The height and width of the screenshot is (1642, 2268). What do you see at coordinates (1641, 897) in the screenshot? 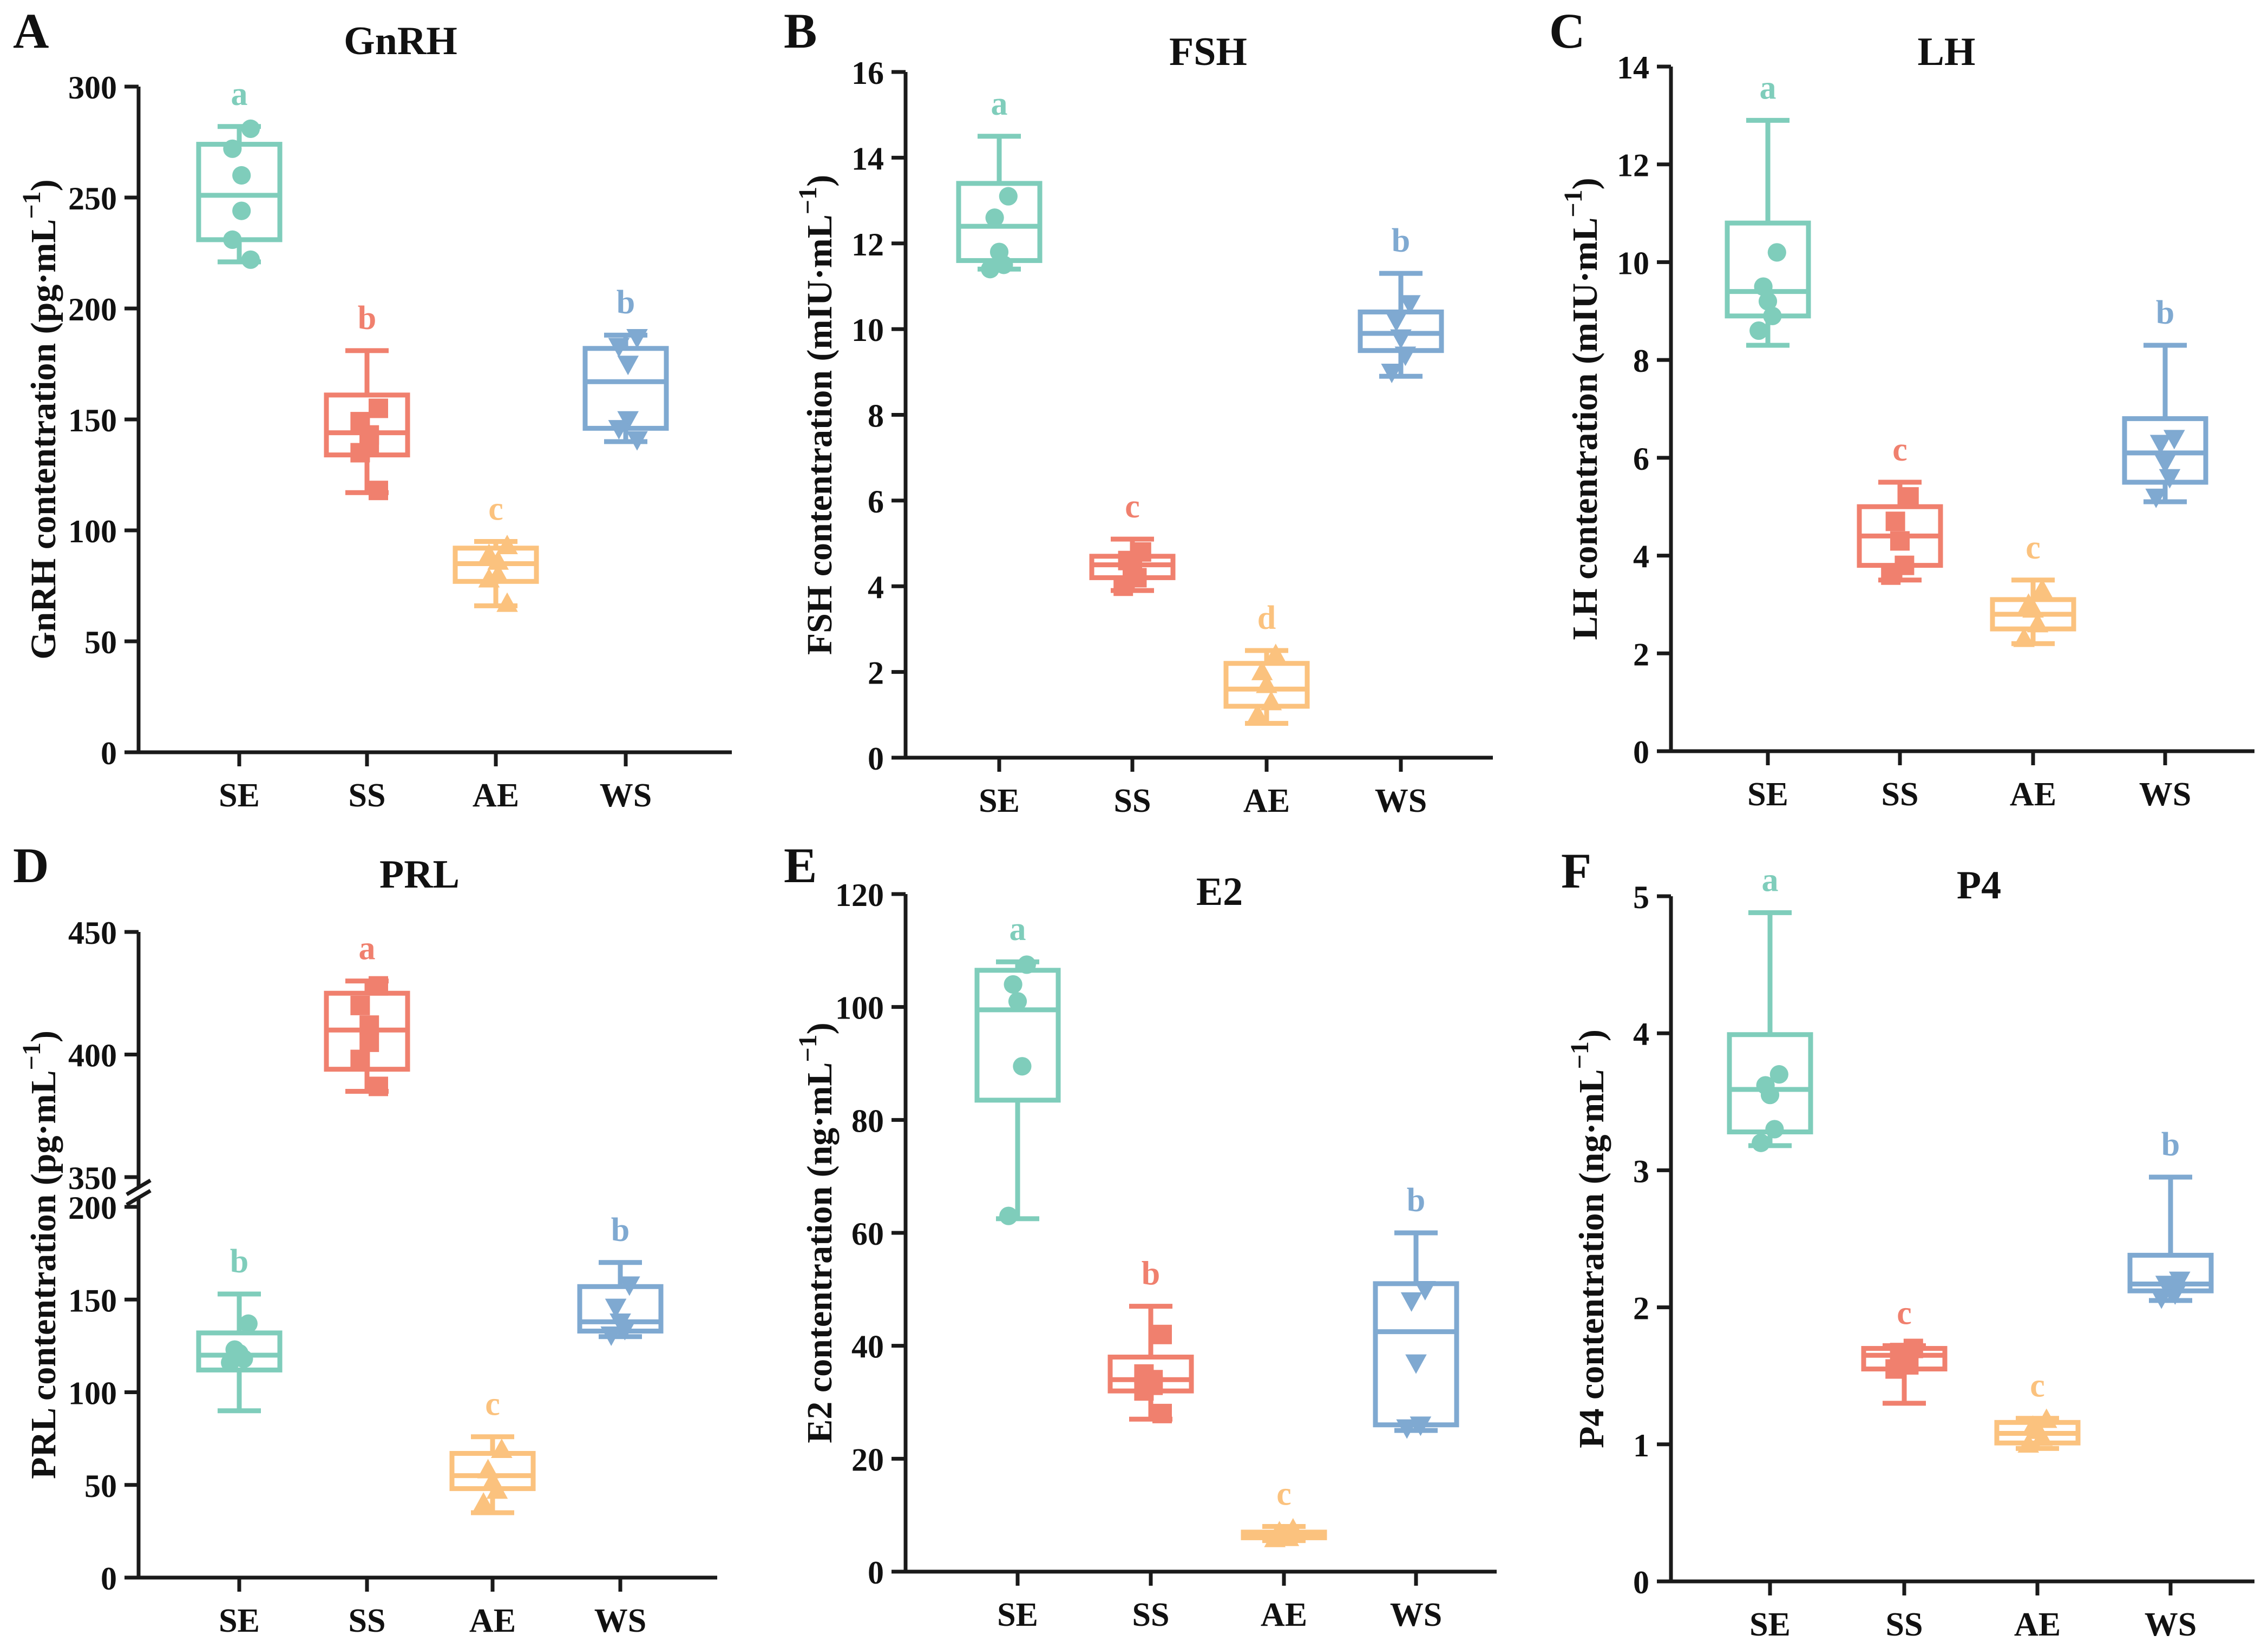
I see `y-tick-label: 5` at bounding box center [1641, 897].